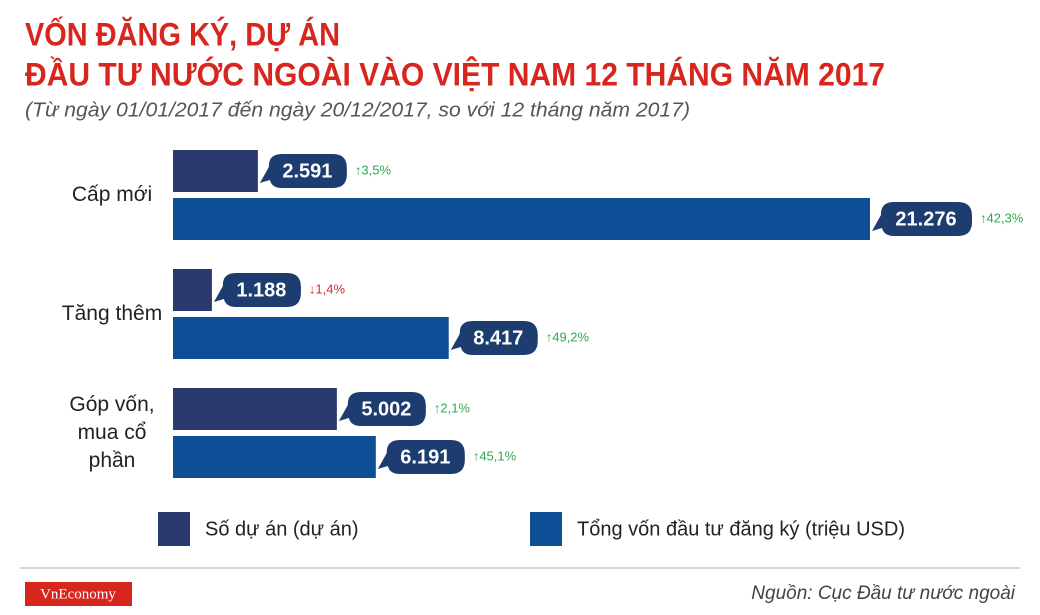 This screenshot has height=615, width=1040. I want to click on change-label: ↑3,5%, so click(373, 169).